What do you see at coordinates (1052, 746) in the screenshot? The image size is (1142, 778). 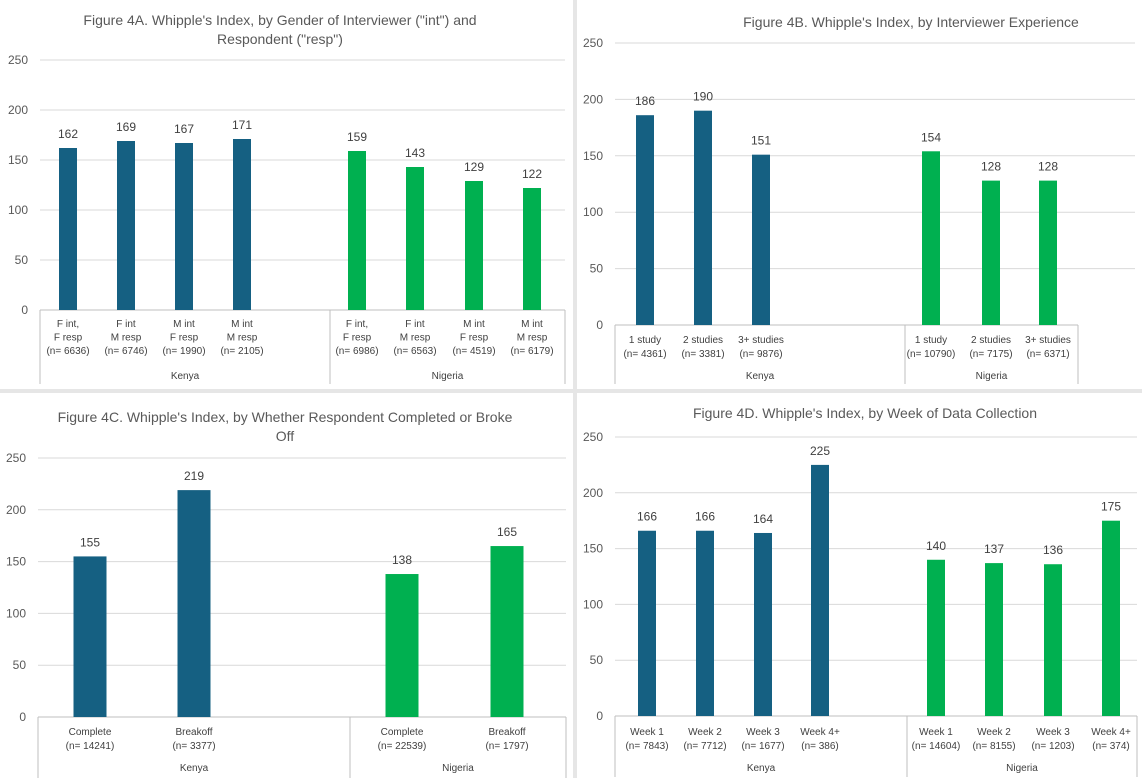 I see `category-label-4d-nigeria-3-line-2: (n= 1203)` at bounding box center [1052, 746].